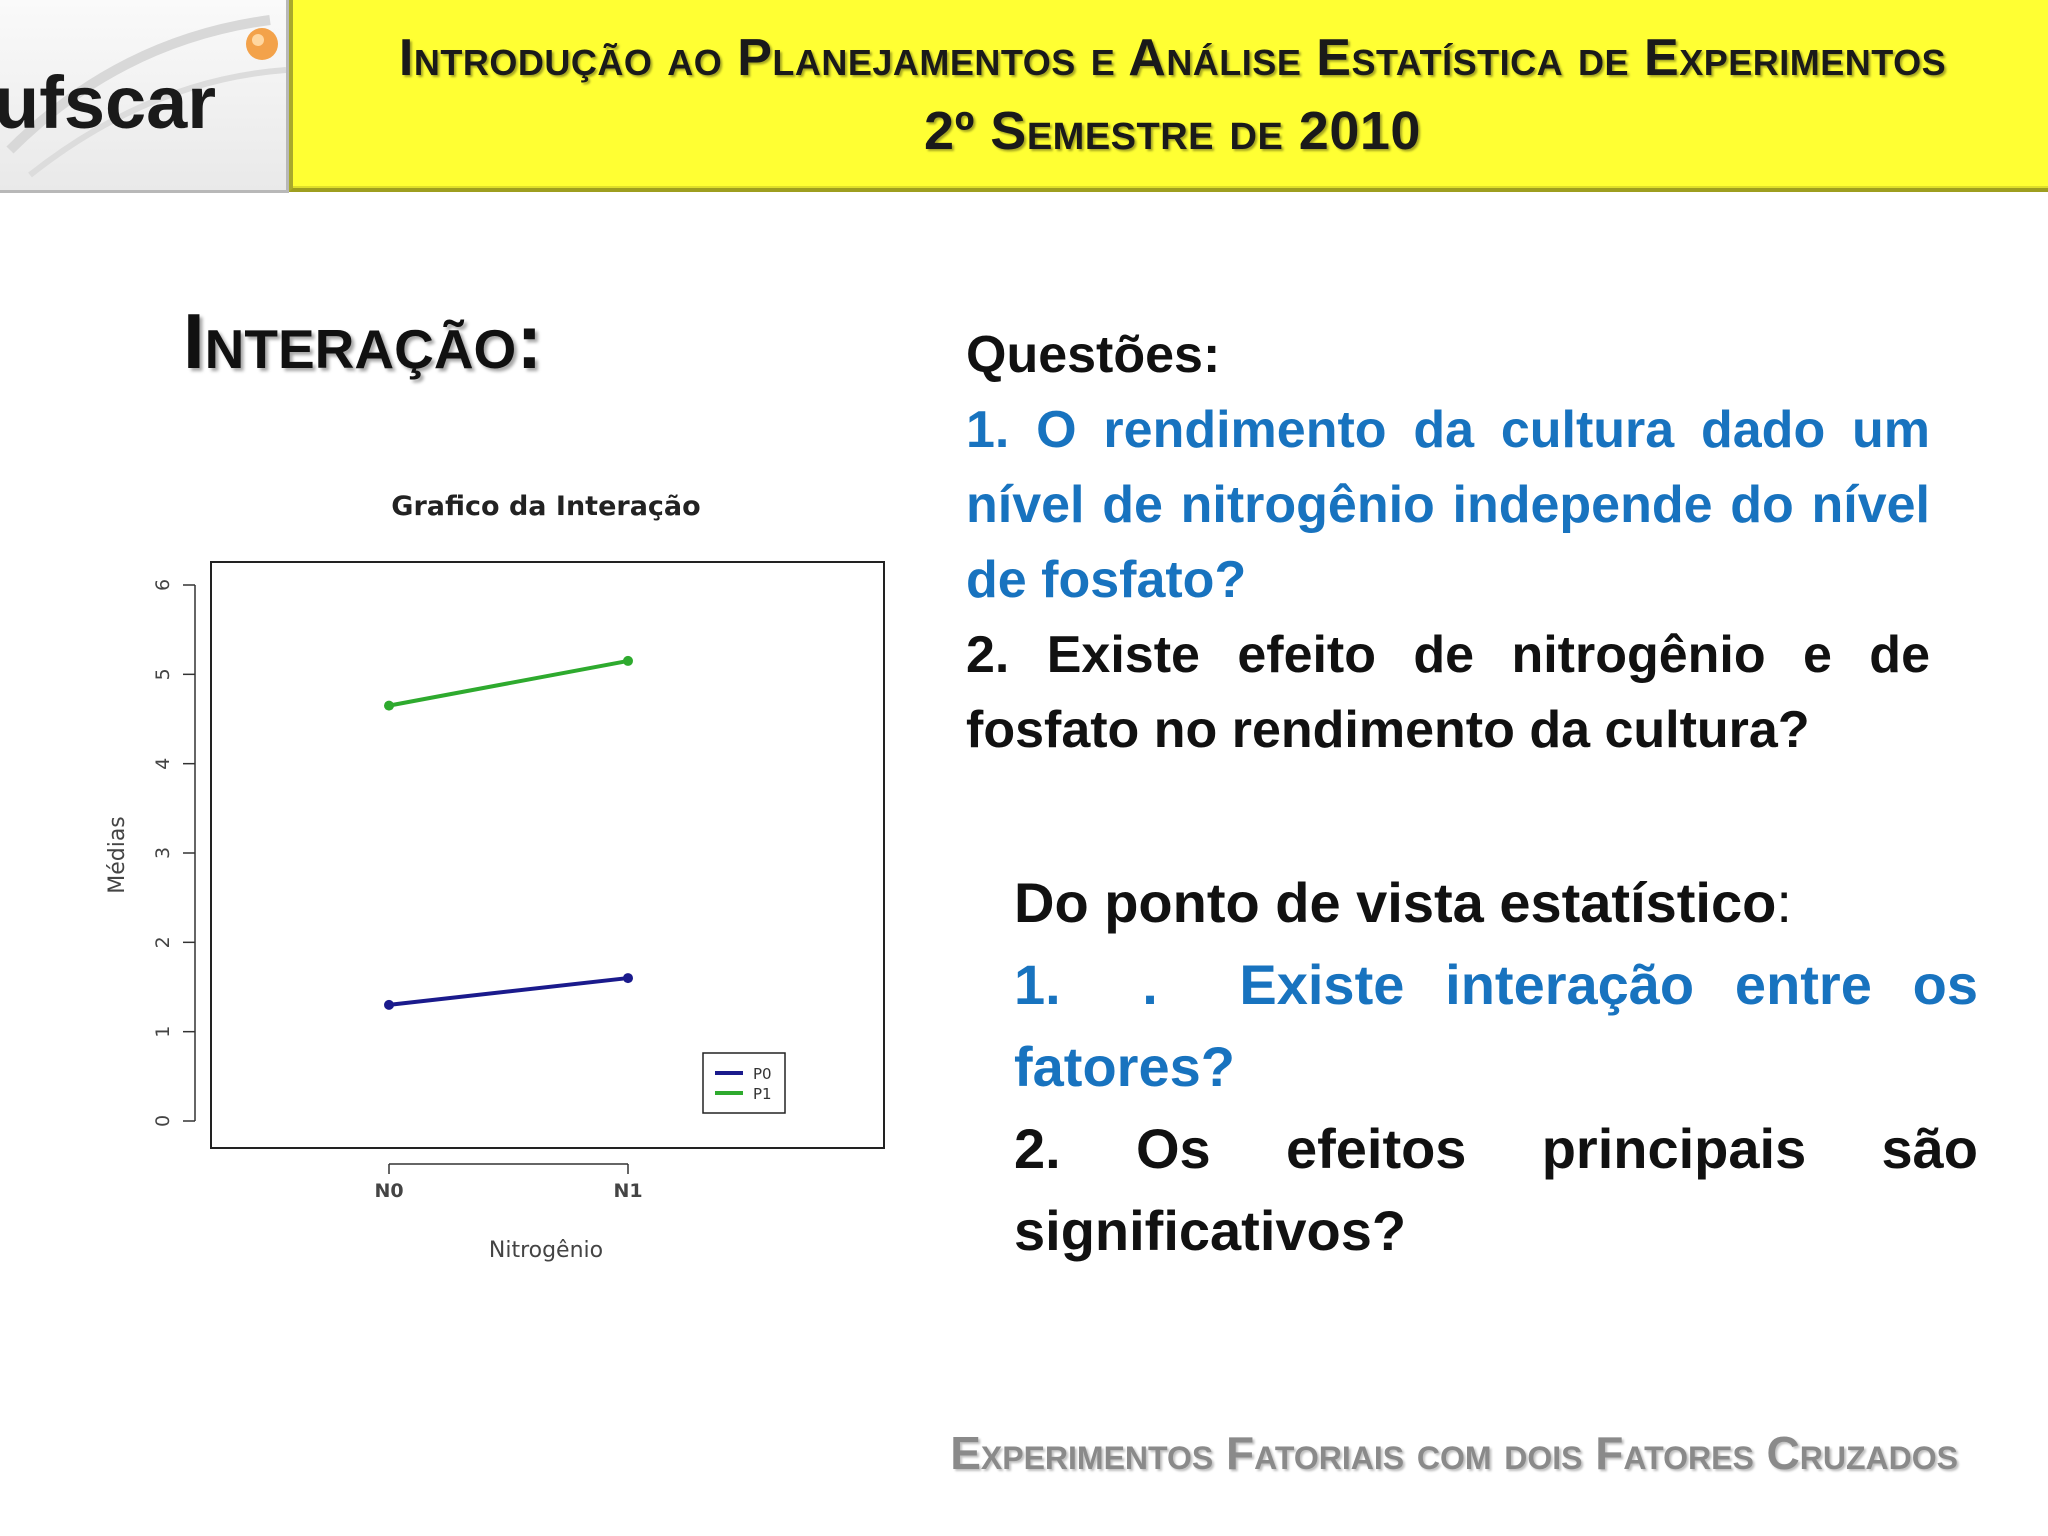 This screenshot has height=1536, width=2048. What do you see at coordinates (762, 1074) in the screenshot?
I see `legend-label-p0: P0` at bounding box center [762, 1074].